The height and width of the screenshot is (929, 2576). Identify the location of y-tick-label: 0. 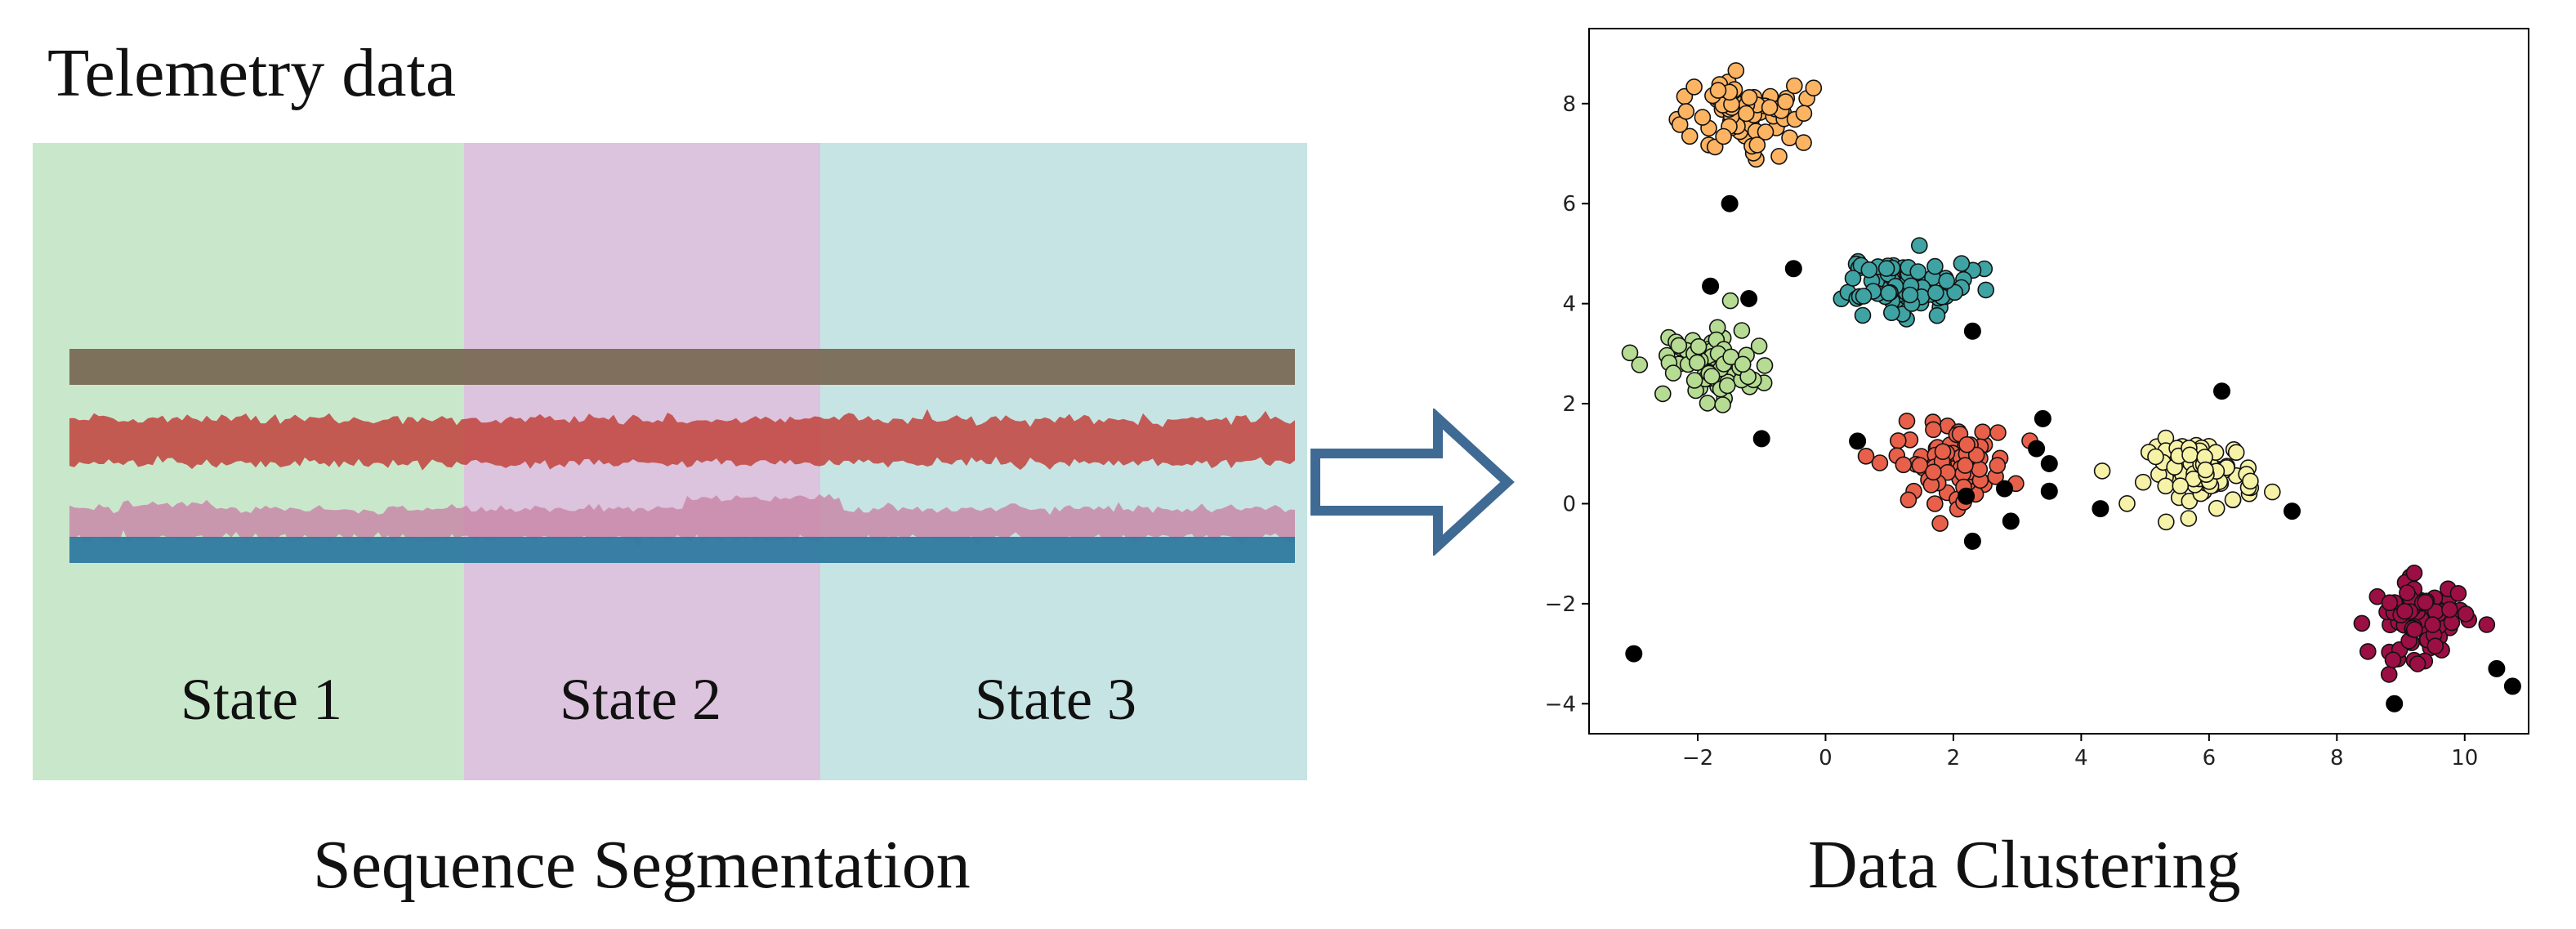
(1569, 504).